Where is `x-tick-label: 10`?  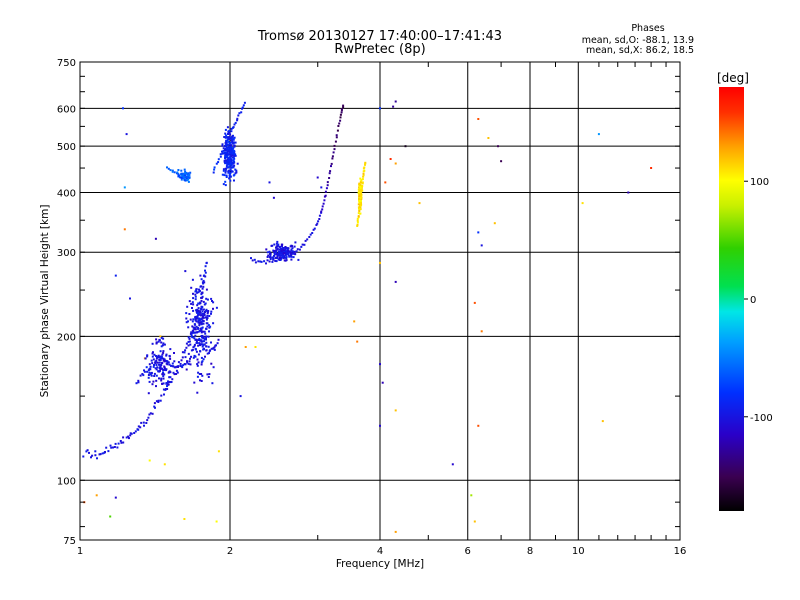
x-tick-label: 10 is located at coordinates (578, 551).